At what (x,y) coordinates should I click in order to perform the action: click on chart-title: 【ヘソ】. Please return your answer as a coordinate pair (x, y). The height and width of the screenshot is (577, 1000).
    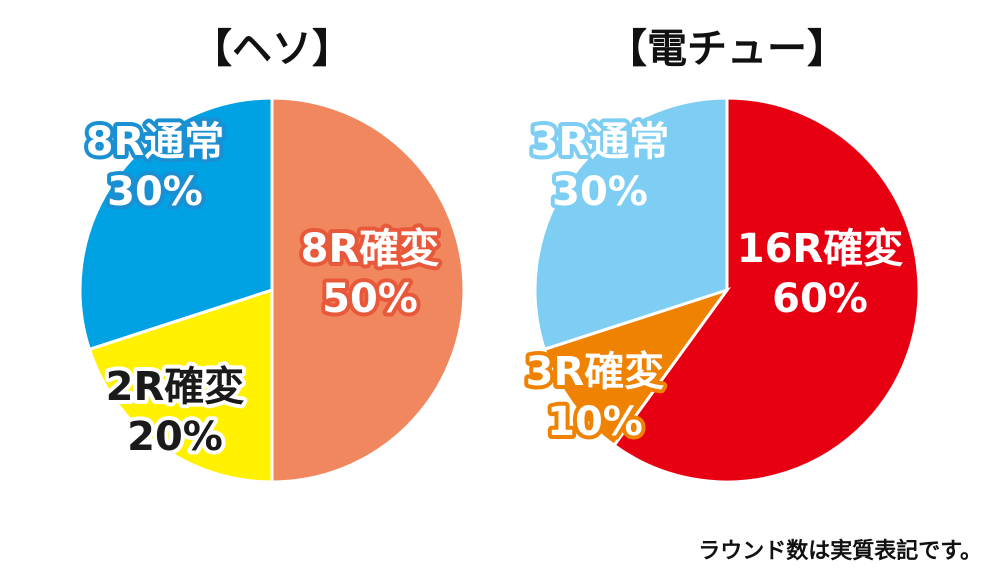
    Looking at the image, I should click on (272, 49).